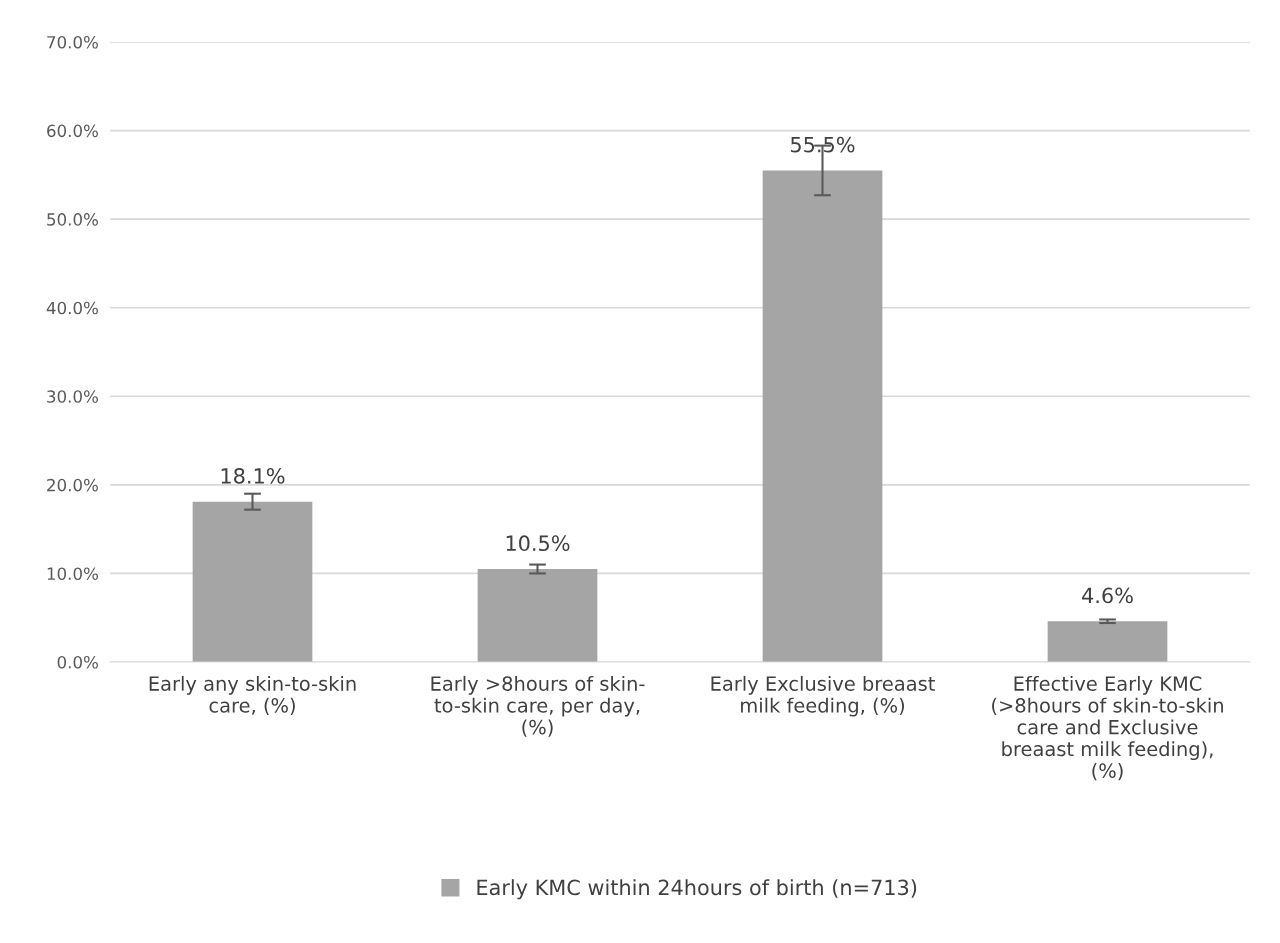 The height and width of the screenshot is (943, 1280). What do you see at coordinates (1107, 595) in the screenshot?
I see `data-label: 4.6%` at bounding box center [1107, 595].